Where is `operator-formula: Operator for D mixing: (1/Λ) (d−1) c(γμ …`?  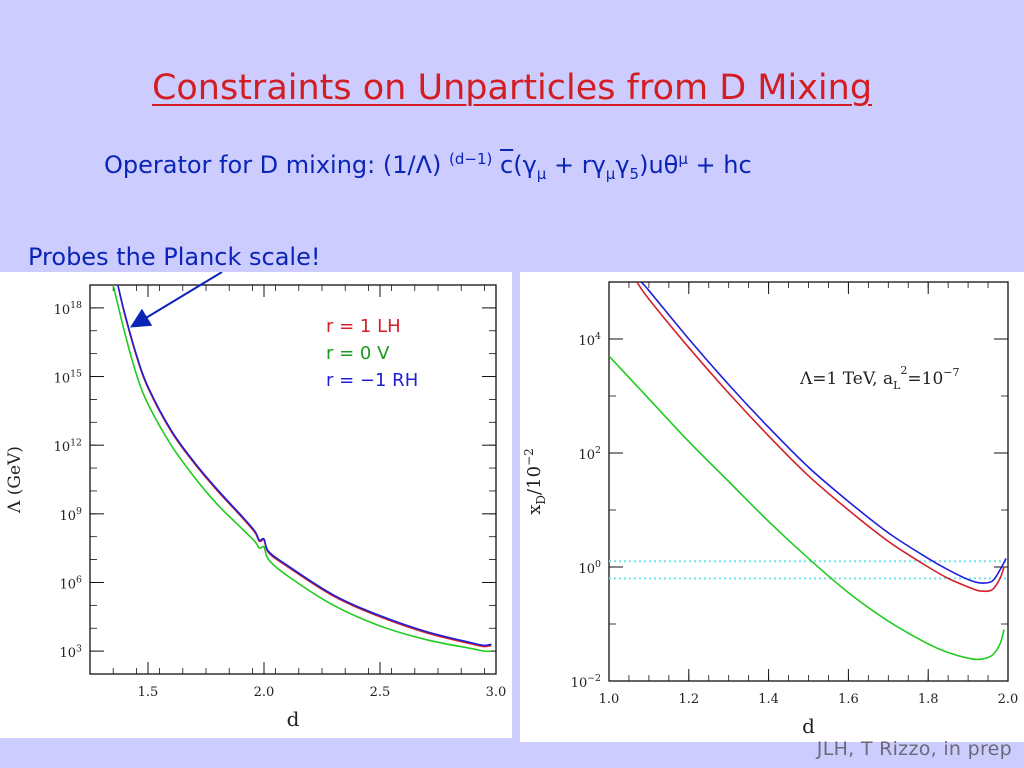
operator-formula: Operator for D mixing: (1/Λ) (d−1) c(γμ … is located at coordinates (428, 166).